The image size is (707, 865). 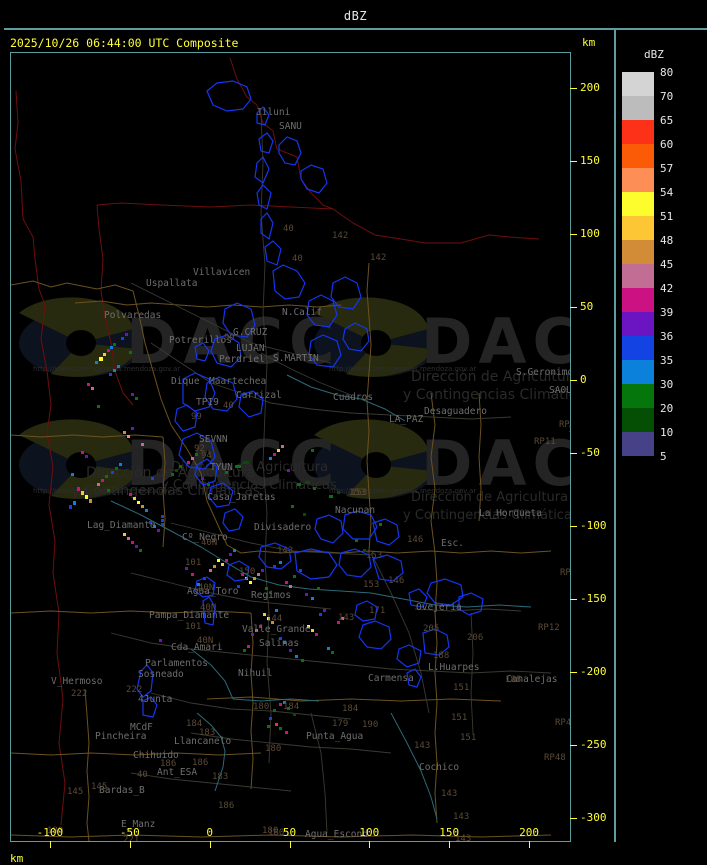 I want to click on colorbar-tick-label: 51, so click(x=667, y=216).